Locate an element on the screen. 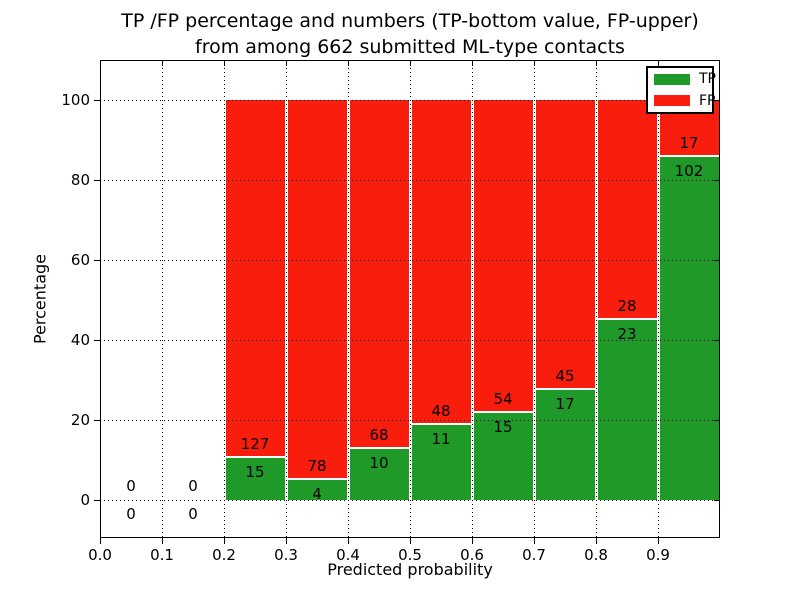 Image resolution: width=800 pixels, height=600 pixels. y-tick-label: 40 is located at coordinates (80, 340).